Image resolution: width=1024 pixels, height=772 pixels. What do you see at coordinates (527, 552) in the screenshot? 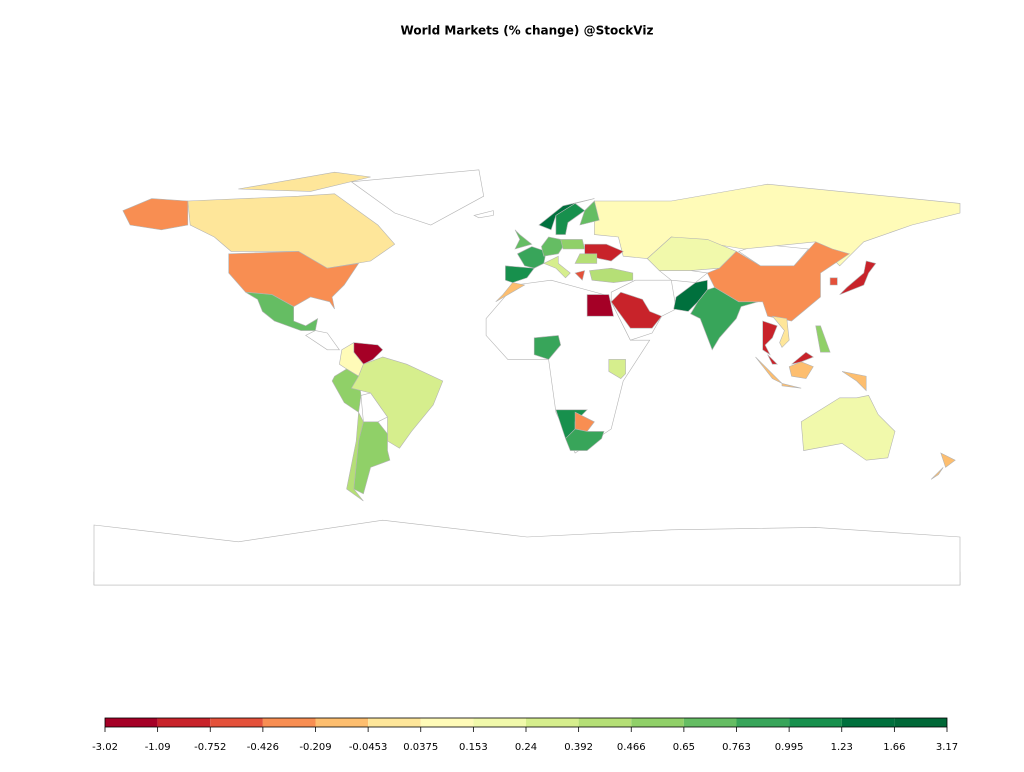
I see `antarctica` at bounding box center [527, 552].